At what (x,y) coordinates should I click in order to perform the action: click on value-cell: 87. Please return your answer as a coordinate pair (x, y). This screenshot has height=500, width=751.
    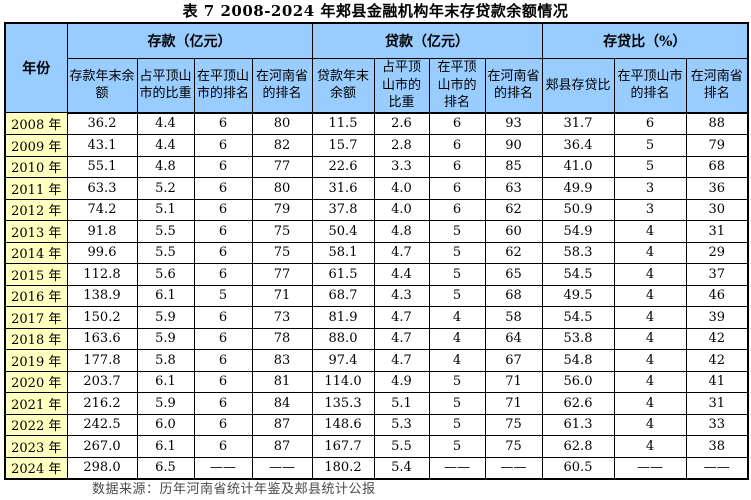
    Looking at the image, I should click on (282, 425).